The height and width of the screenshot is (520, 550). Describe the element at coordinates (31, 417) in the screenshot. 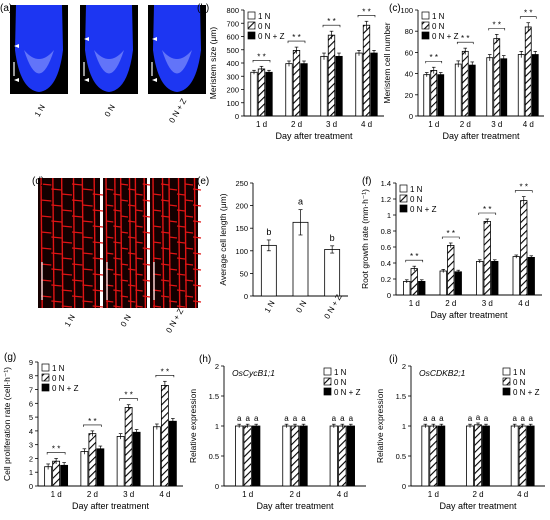

I see `y-tick-label: 5` at that location.